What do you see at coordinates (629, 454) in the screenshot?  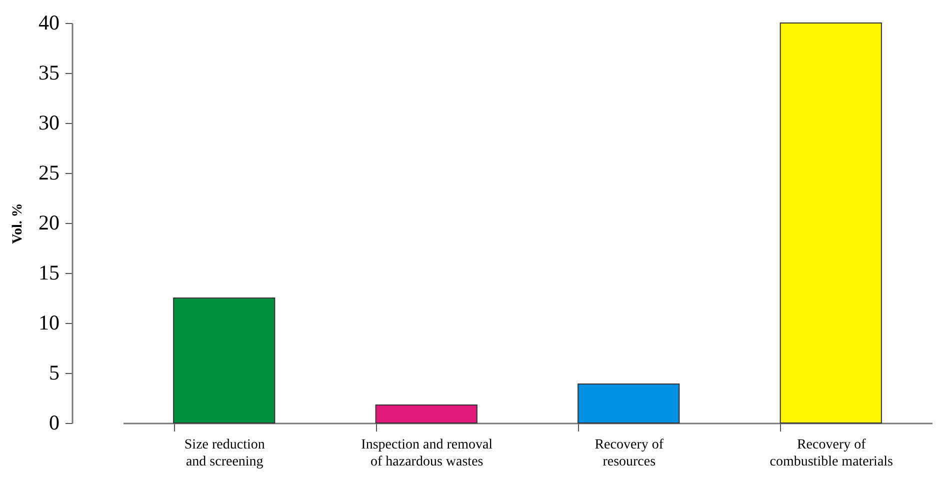 I see `x-tick-label: Recovery of resources` at bounding box center [629, 454].